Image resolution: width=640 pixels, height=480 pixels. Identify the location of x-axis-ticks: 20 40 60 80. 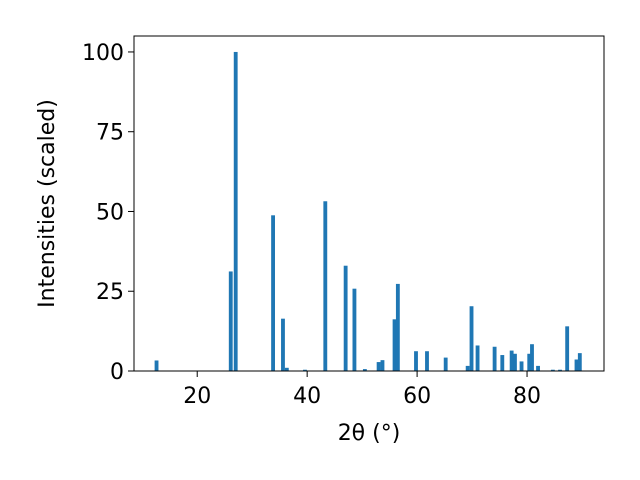
(362, 390).